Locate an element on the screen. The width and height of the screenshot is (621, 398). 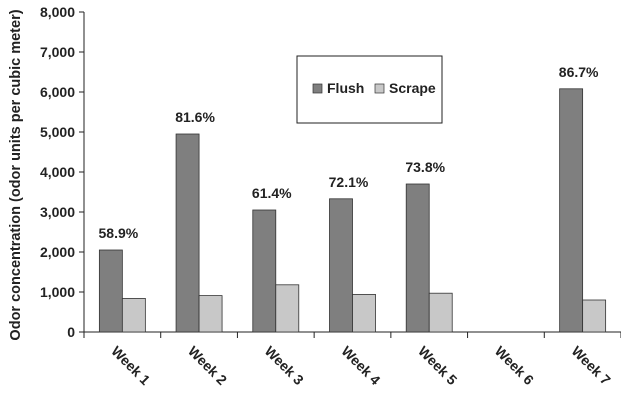
y-tick-label: 4,000 is located at coordinates (57, 172).